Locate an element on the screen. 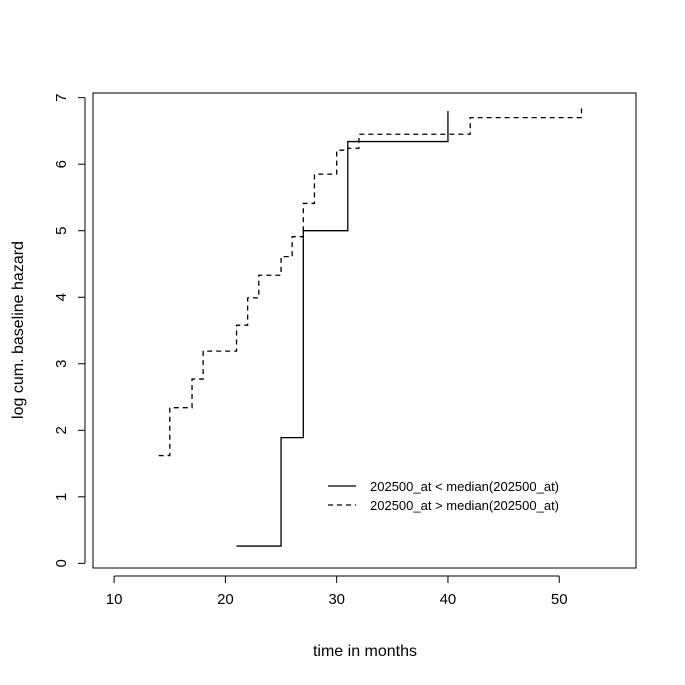  x-tick-label: 40 is located at coordinates (448, 599).